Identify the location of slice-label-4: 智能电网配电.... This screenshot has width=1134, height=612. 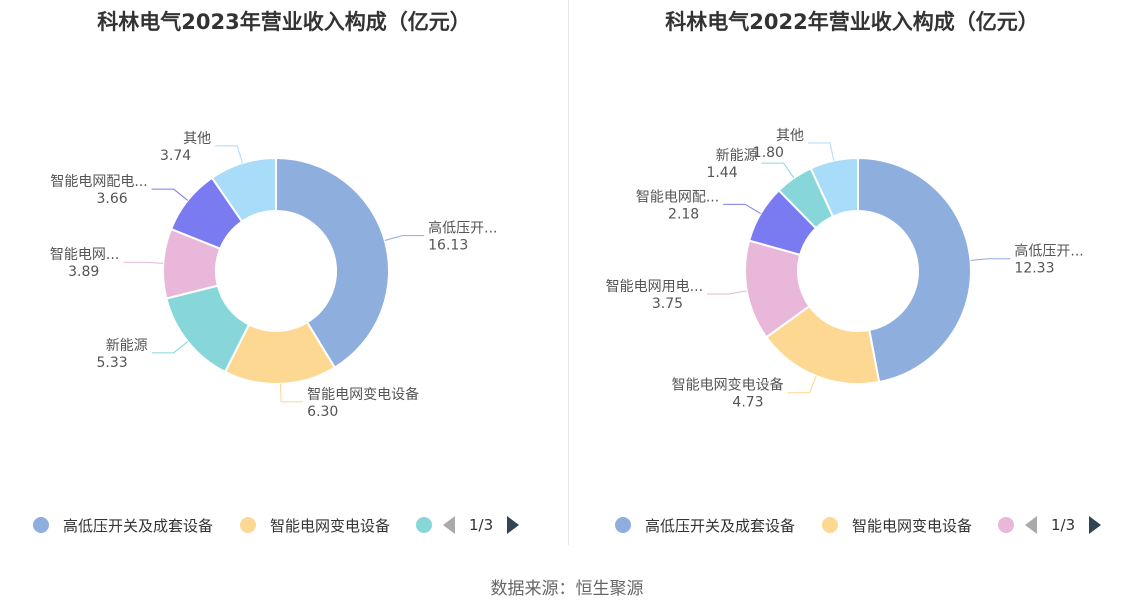
(98, 182).